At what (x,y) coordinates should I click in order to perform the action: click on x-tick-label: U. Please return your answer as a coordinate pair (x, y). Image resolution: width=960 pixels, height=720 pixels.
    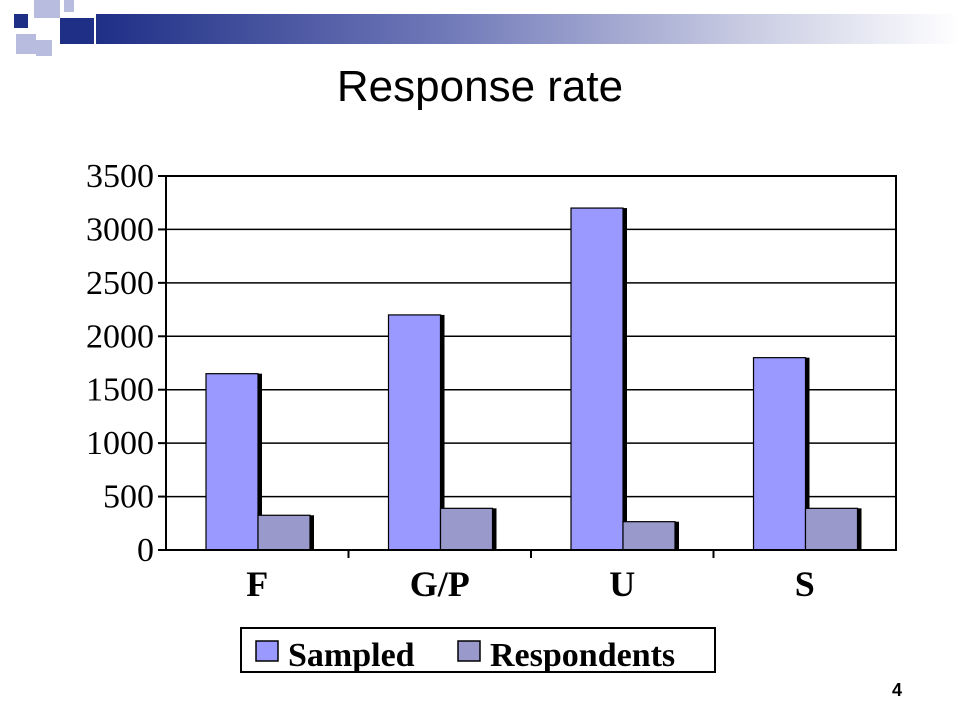
    Looking at the image, I should click on (622, 584).